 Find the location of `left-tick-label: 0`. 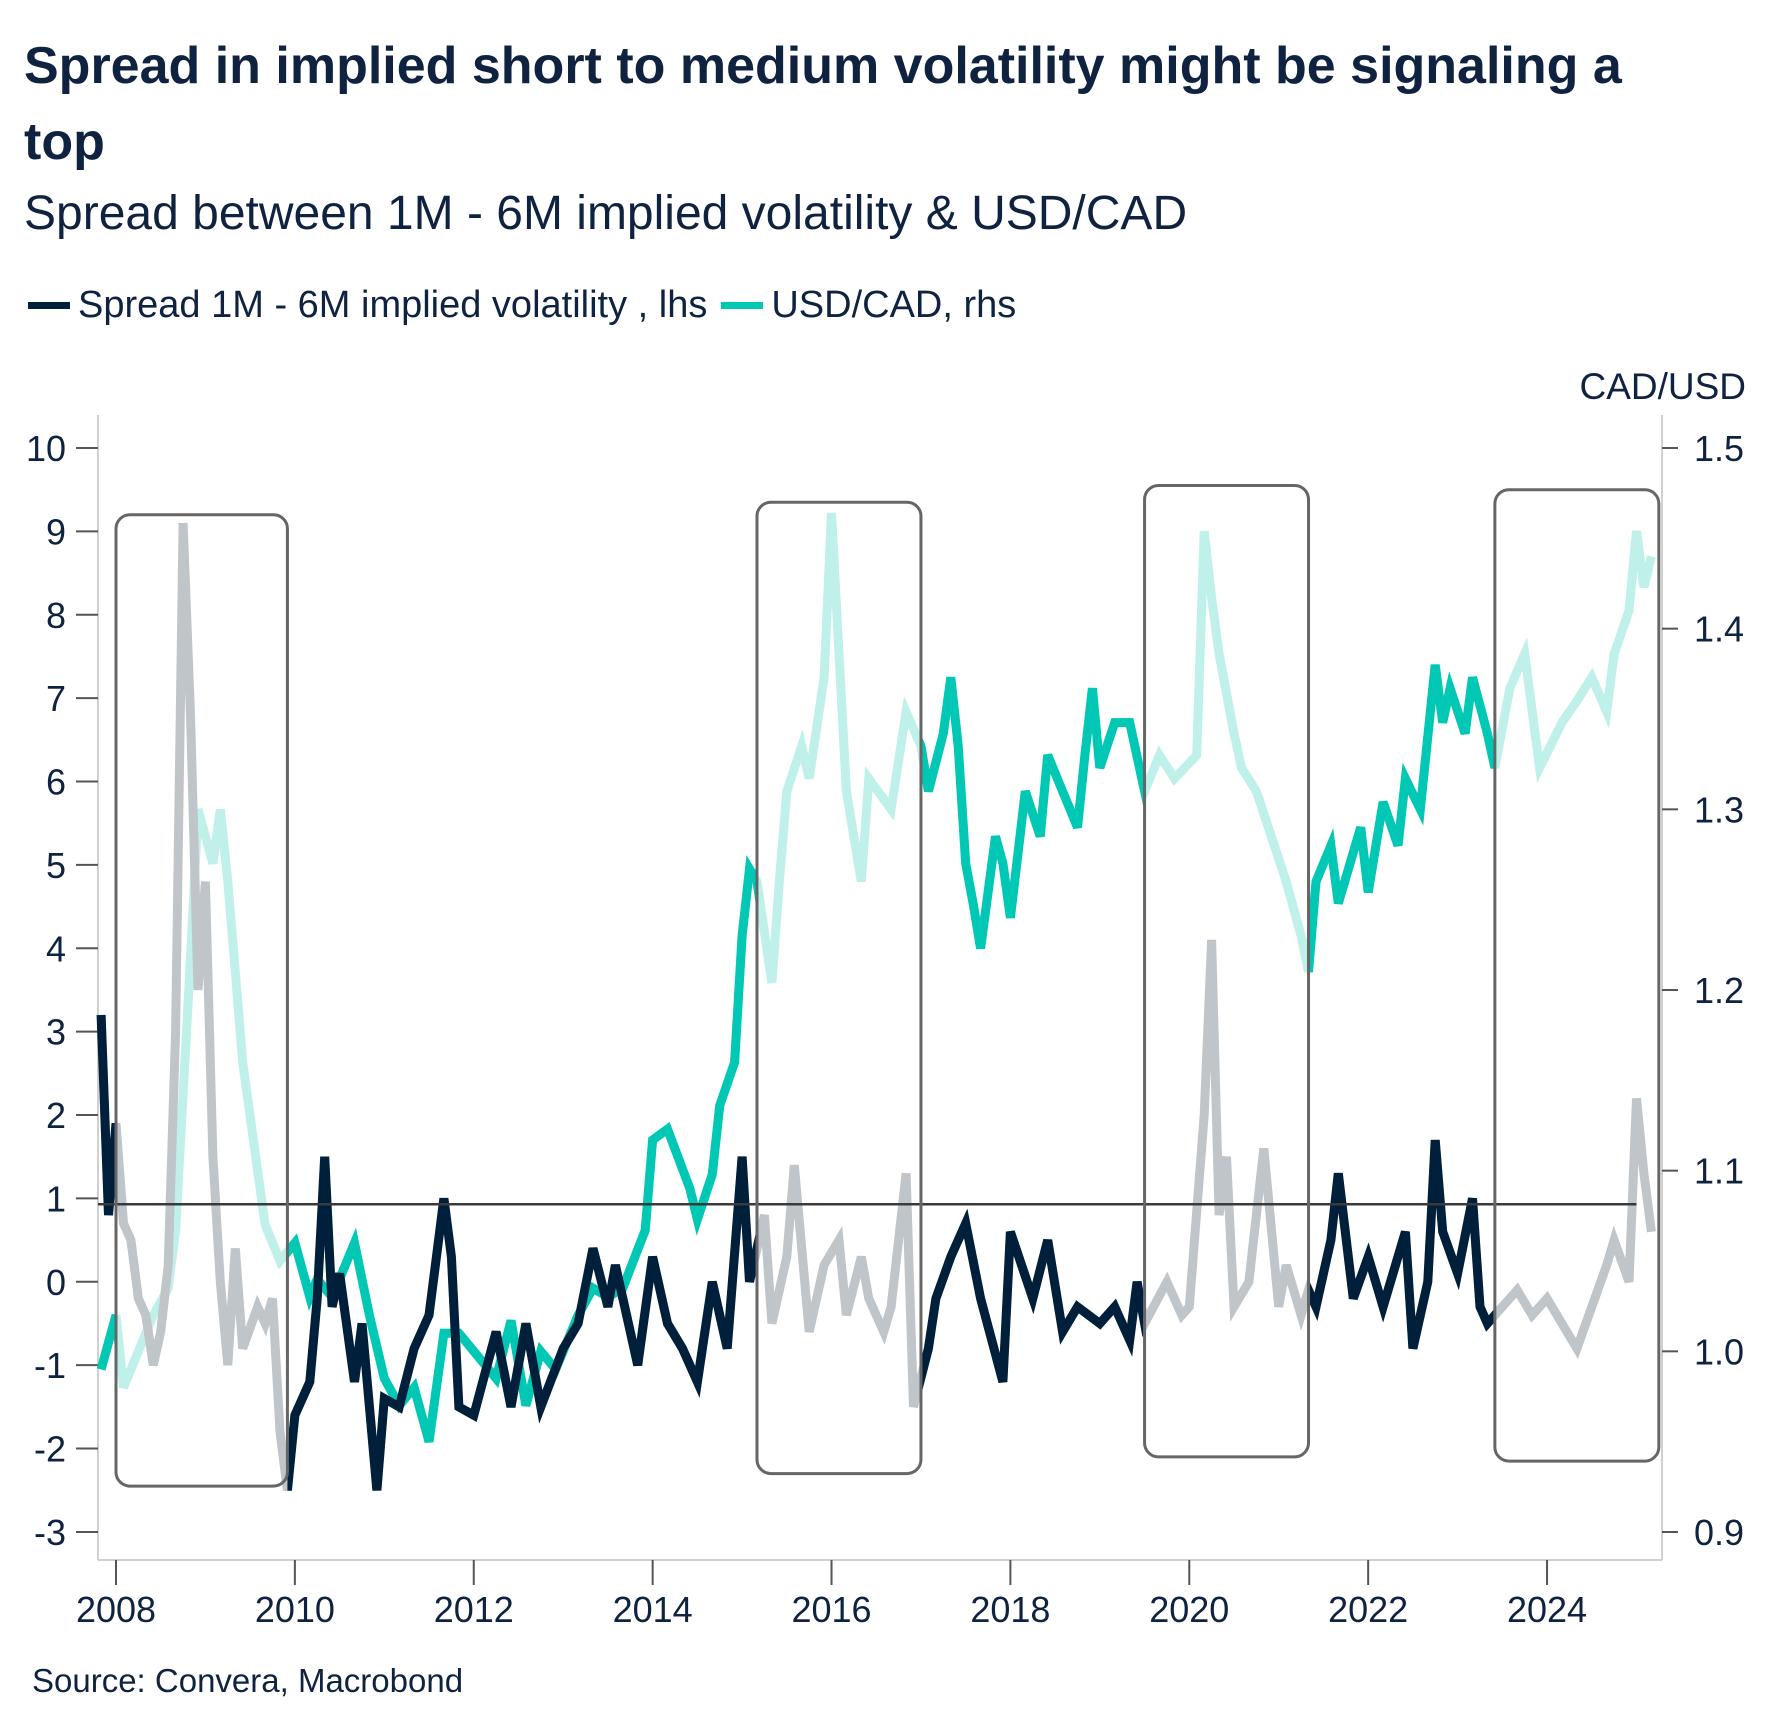

left-tick-label: 0 is located at coordinates (56, 1282).